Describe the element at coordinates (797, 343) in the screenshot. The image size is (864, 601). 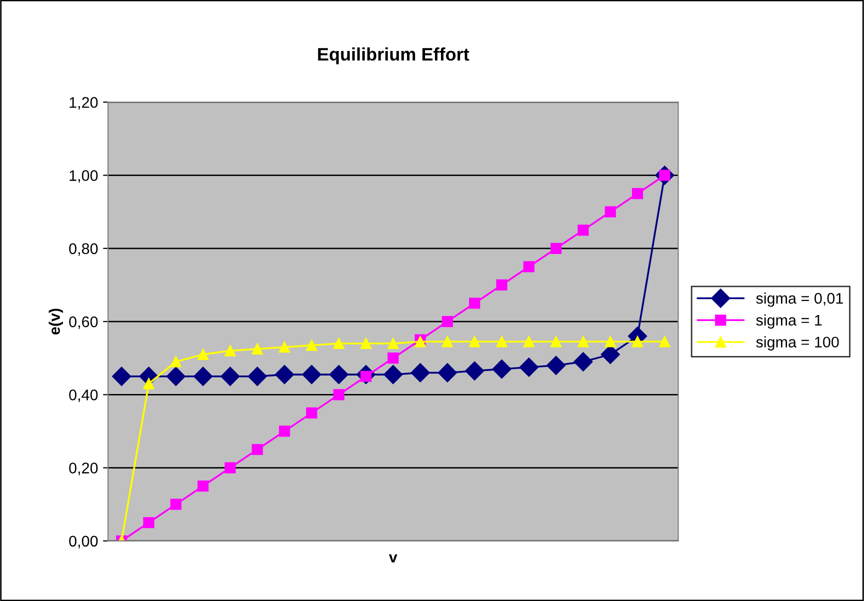
I see `legend-label: sigma = 100` at that location.